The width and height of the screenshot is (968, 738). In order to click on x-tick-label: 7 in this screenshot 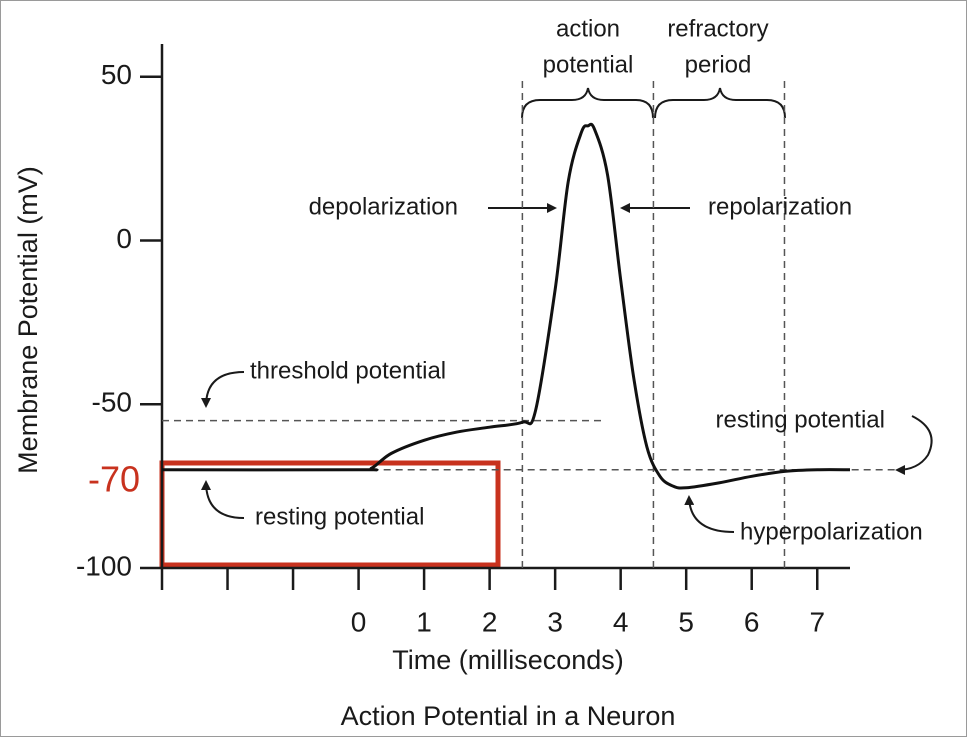, I will do `click(817, 621)`.